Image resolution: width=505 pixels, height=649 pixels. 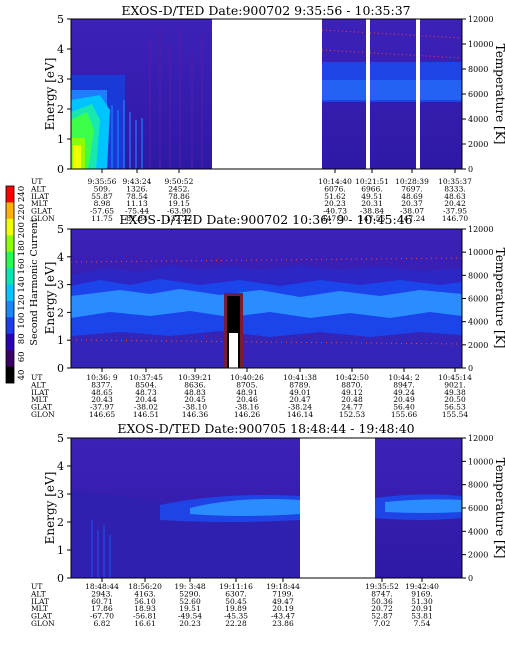 What do you see at coordinates (404, 407) in the screenshot?
I see `orbit-cell: 56.40` at bounding box center [404, 407].